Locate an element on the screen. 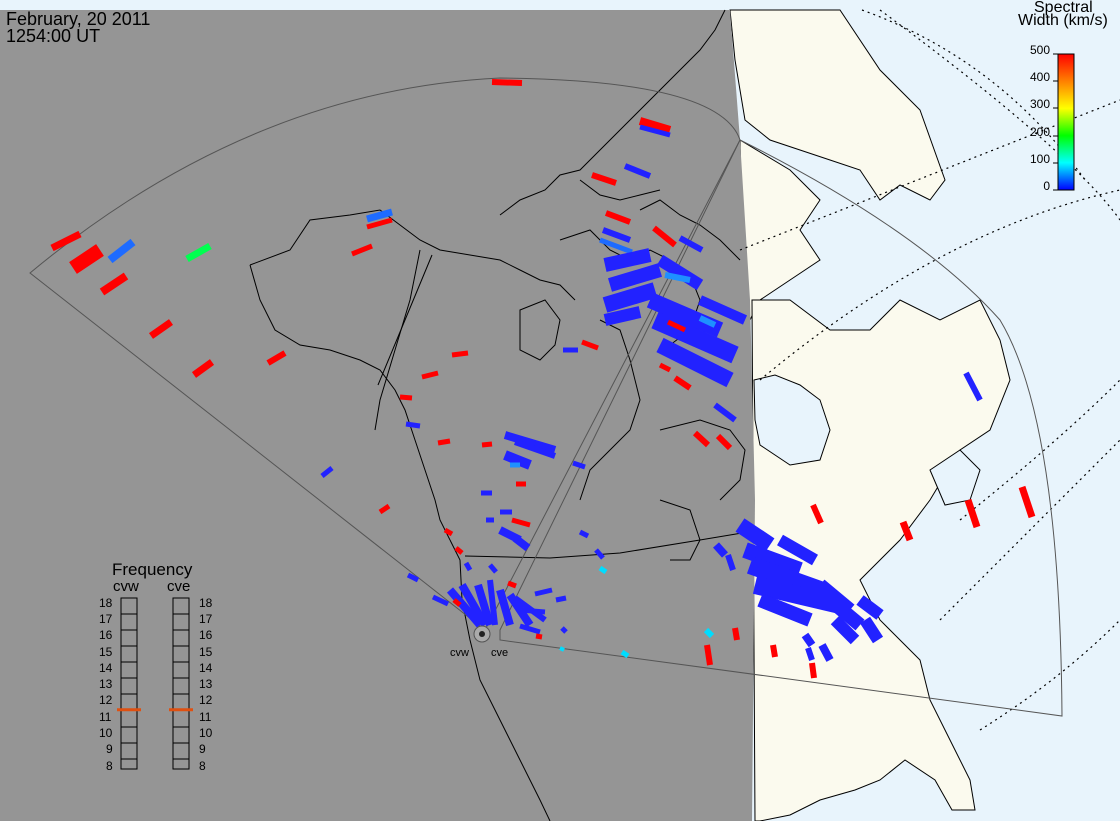 The height and width of the screenshot is (821, 1120). spectral-width-colorbar is located at coordinates (1066, 122).